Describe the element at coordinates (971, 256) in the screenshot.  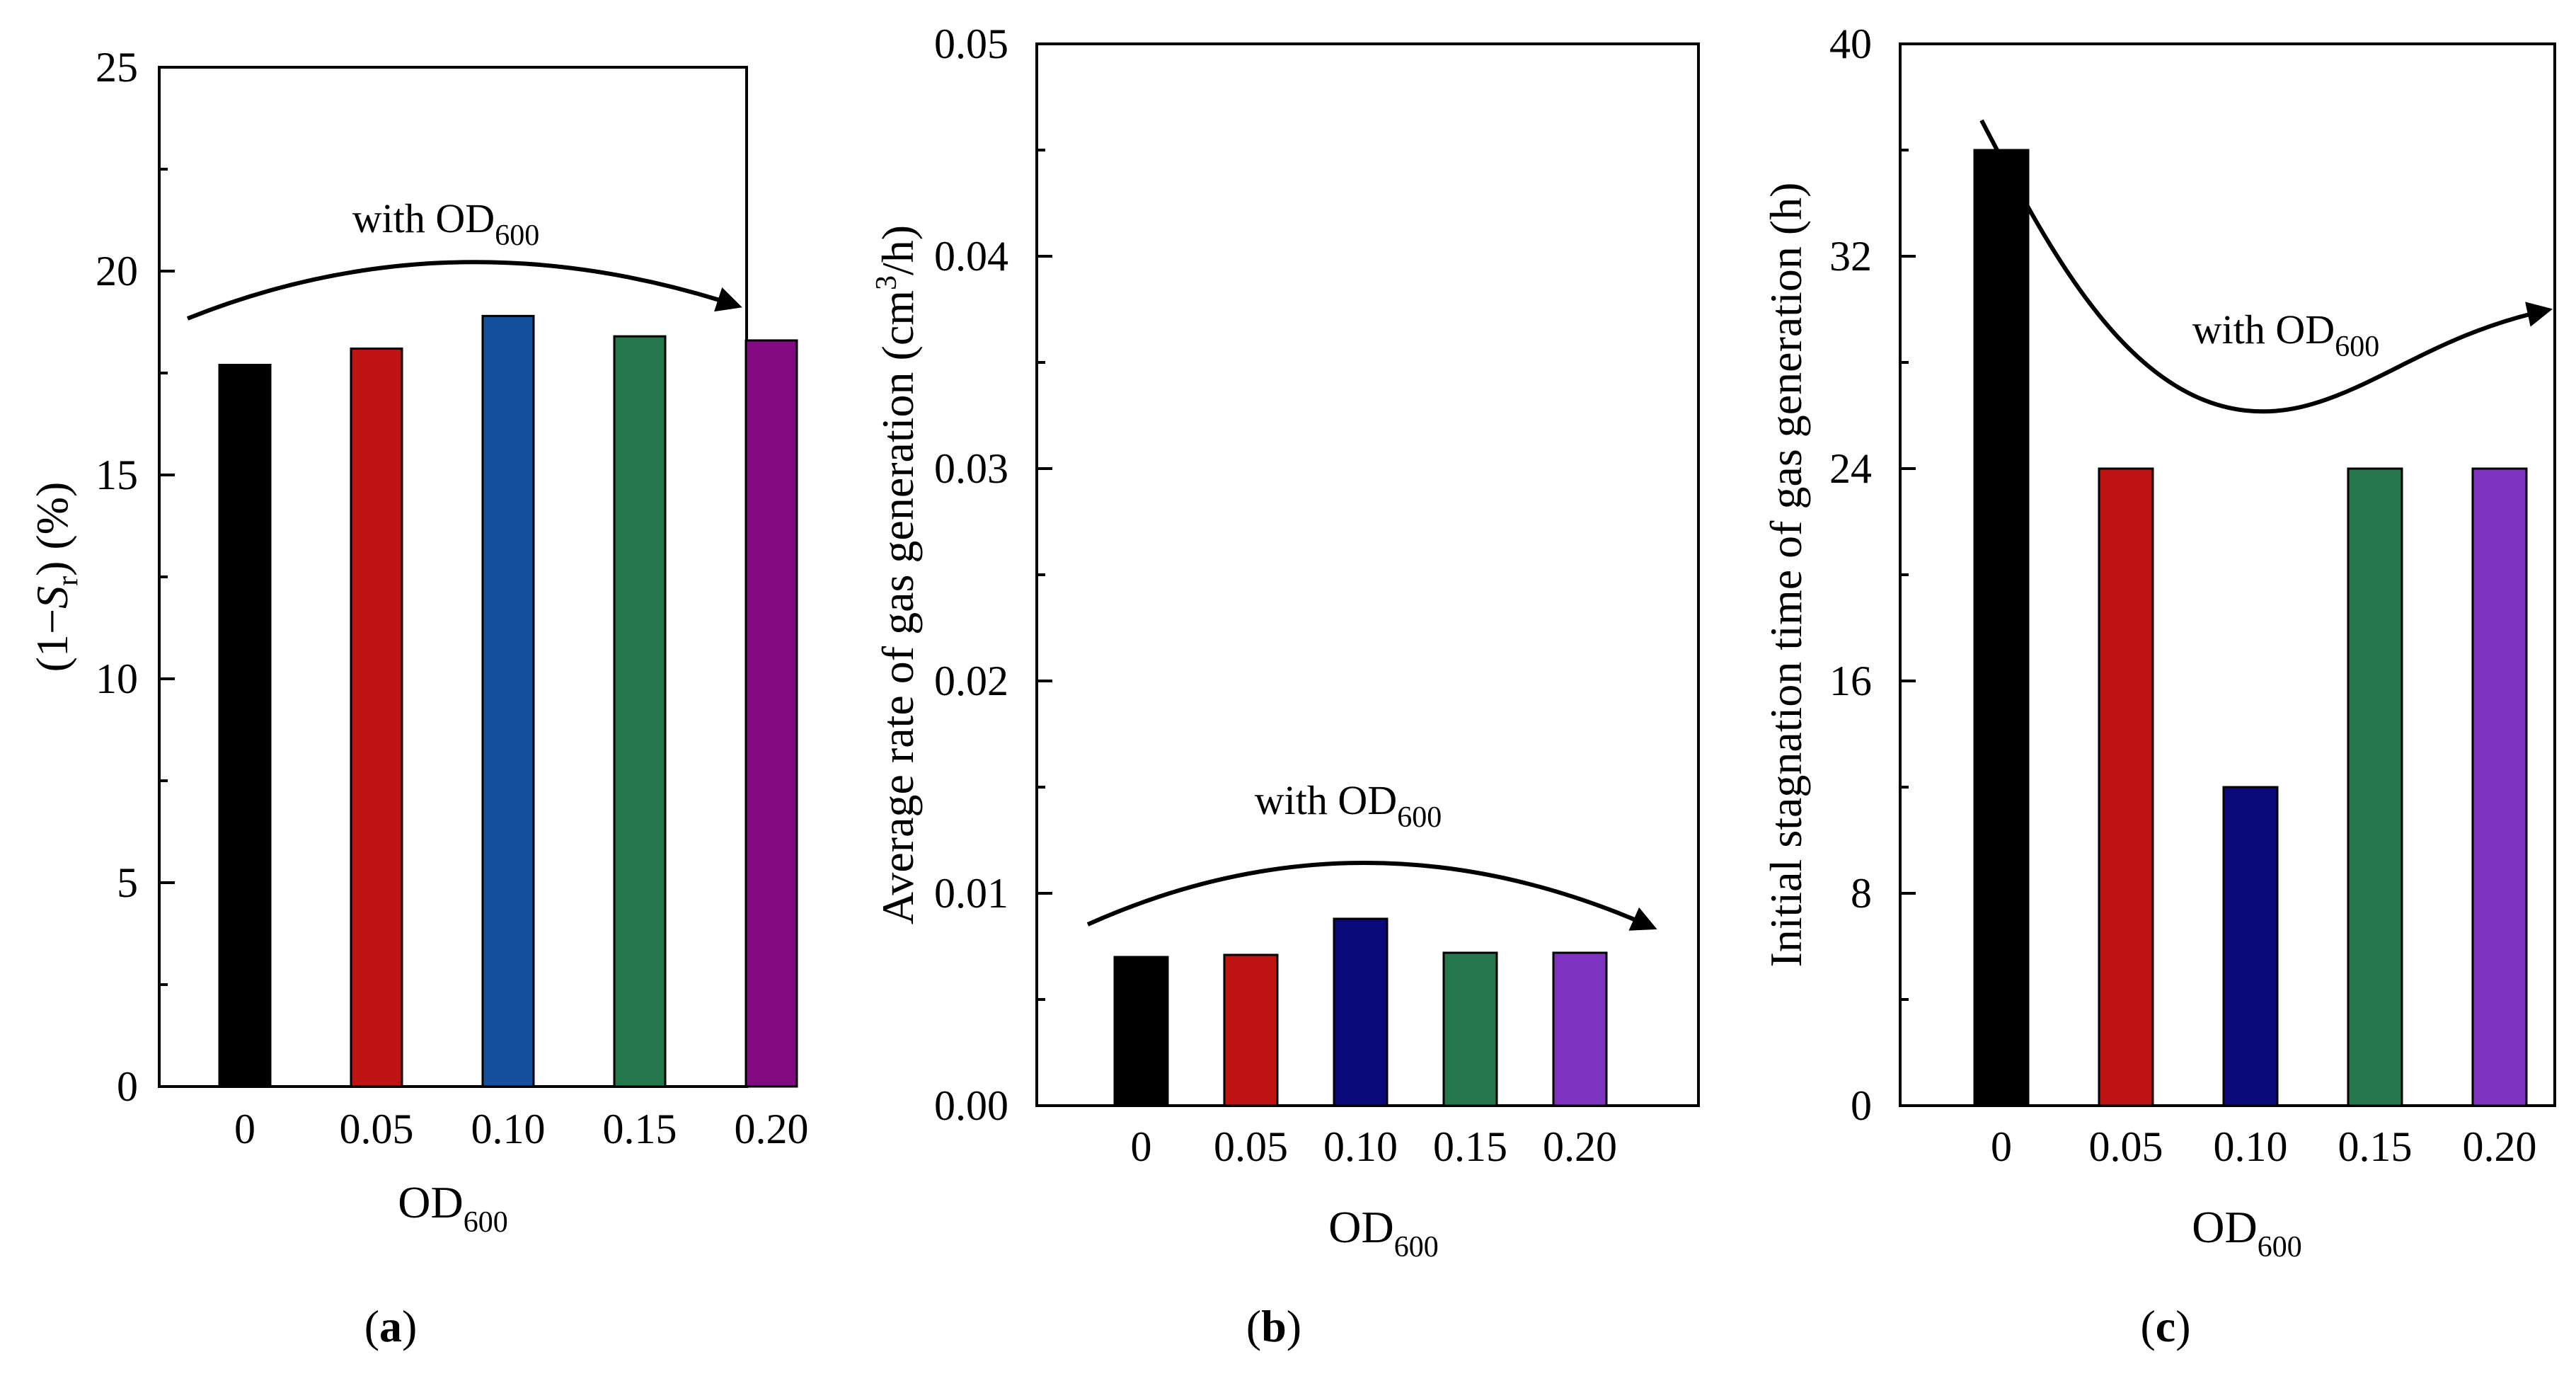
I see `y-tick-label: 0.04` at that location.